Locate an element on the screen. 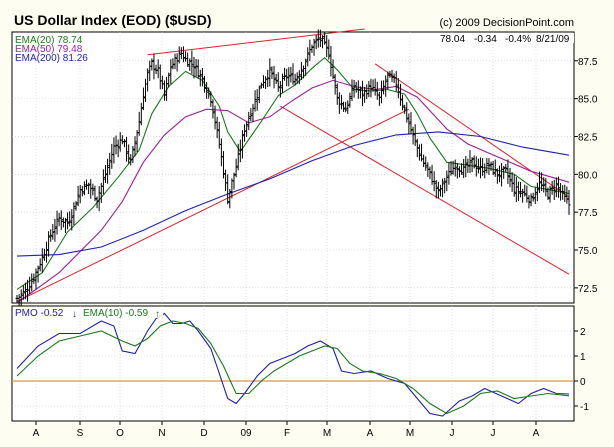  trend-line is located at coordinates (472, 130).